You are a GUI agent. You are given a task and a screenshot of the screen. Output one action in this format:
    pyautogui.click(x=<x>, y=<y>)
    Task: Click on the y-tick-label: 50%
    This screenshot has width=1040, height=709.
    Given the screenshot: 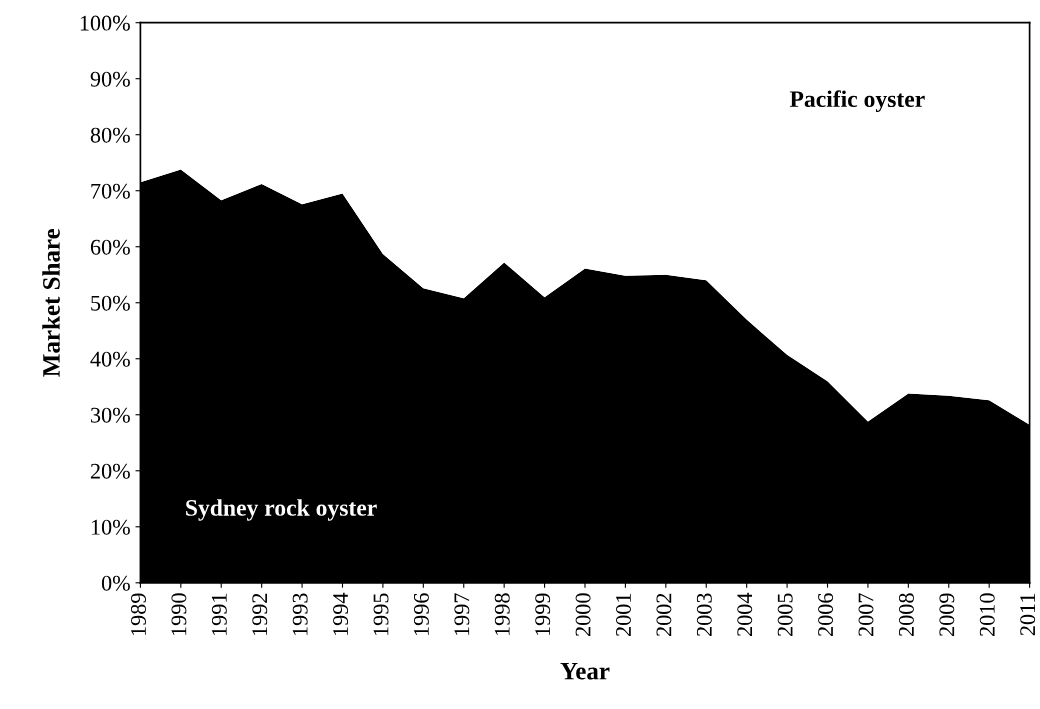 What is the action you would take?
    pyautogui.click(x=110, y=303)
    